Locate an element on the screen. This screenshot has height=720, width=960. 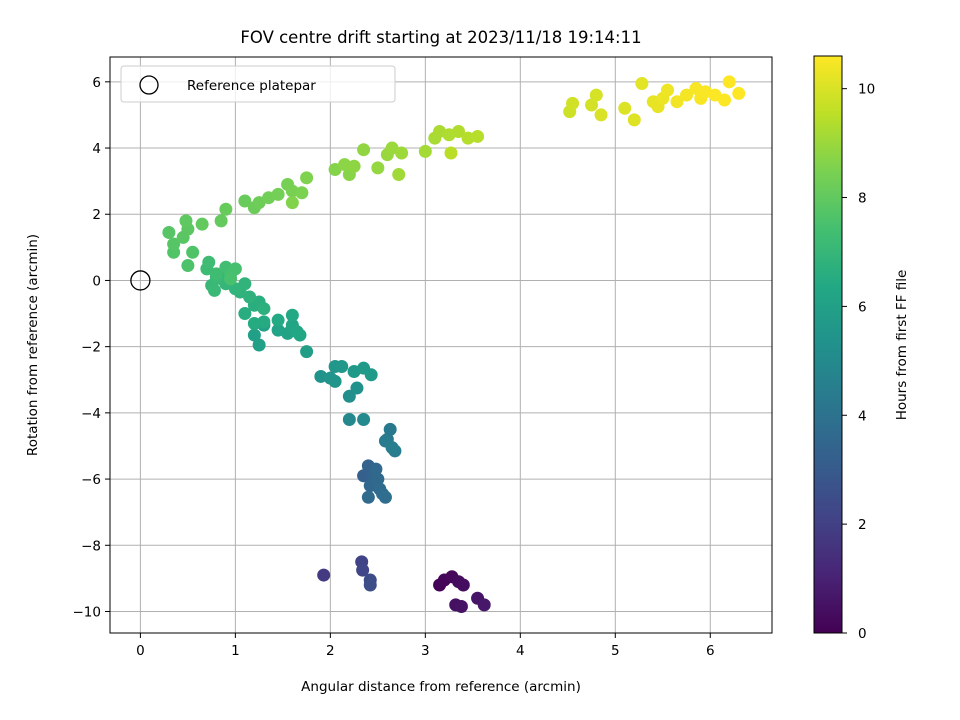
colorbar-gradient is located at coordinates (828, 344).